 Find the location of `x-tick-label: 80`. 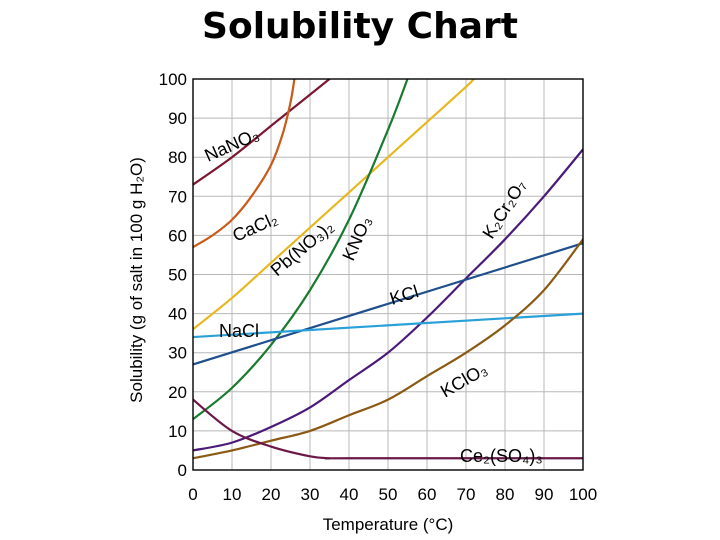

x-tick-label: 80 is located at coordinates (505, 494).